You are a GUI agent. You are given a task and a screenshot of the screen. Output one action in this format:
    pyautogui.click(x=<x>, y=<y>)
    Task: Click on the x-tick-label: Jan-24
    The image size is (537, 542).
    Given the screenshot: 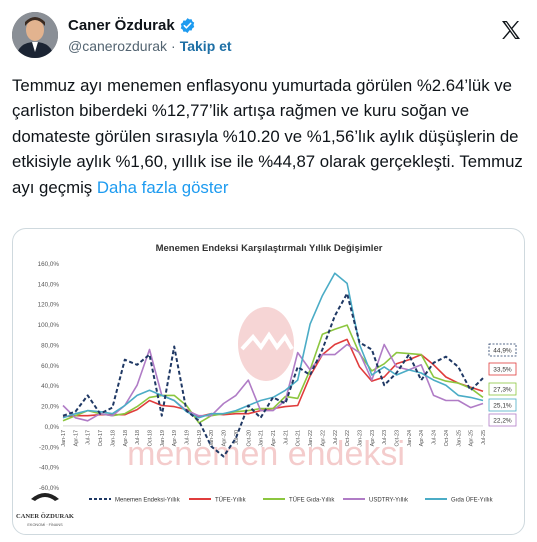 What is the action you would take?
    pyautogui.click(x=410, y=438)
    